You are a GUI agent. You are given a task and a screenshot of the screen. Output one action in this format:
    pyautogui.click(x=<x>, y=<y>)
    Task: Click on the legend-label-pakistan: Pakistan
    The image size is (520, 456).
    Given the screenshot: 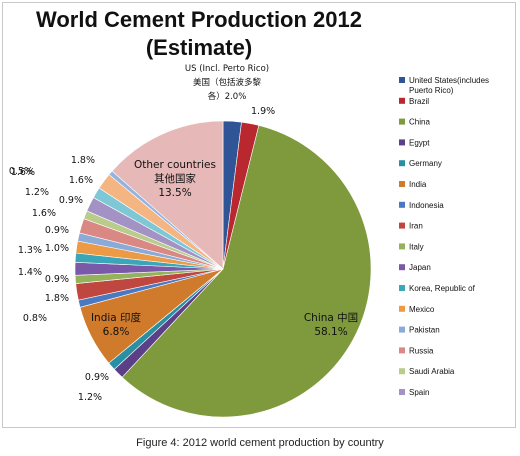 What is the action you would take?
    pyautogui.click(x=424, y=330)
    